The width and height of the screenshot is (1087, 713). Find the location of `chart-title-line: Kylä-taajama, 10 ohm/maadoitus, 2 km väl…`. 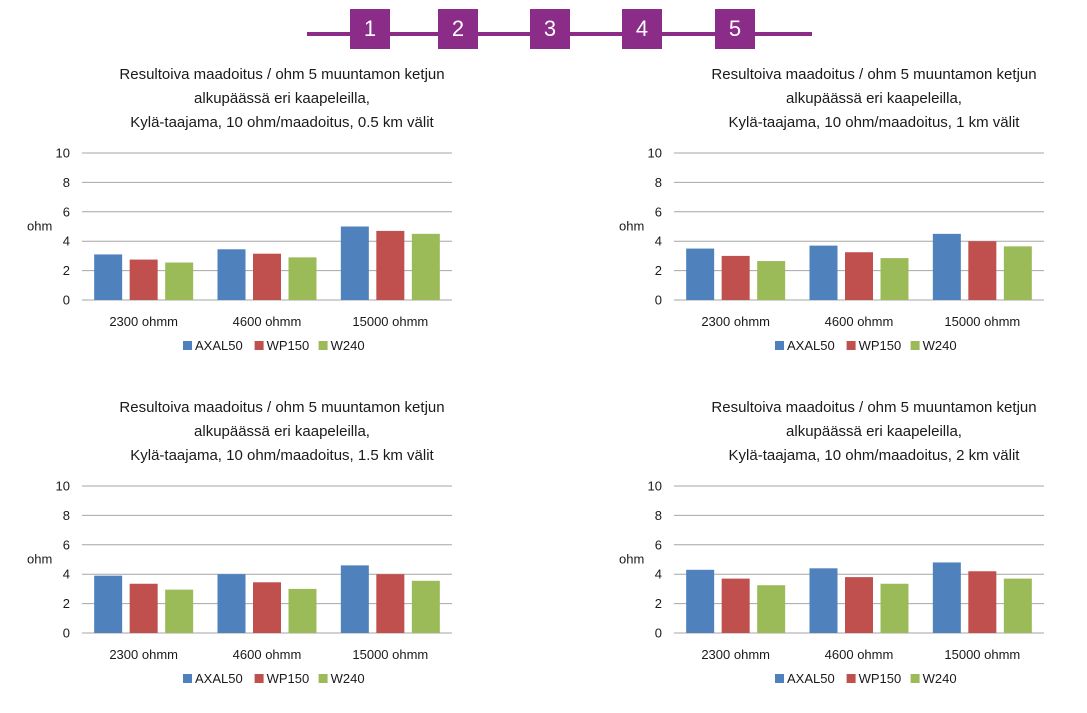

chart-title-line: Kylä-taajama, 10 ohm/maadoitus, 2 km väl… is located at coordinates (875, 455).